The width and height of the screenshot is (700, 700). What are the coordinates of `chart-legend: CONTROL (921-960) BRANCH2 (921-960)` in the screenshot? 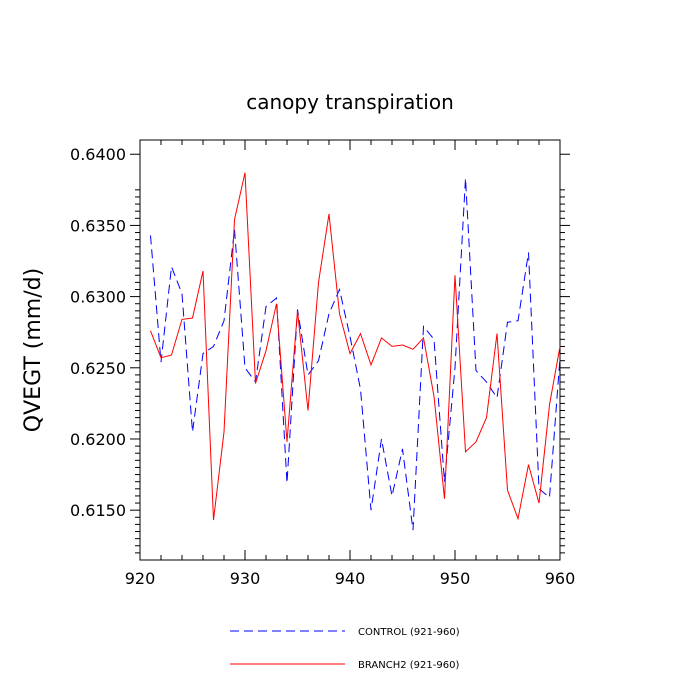 It's located at (345, 649).